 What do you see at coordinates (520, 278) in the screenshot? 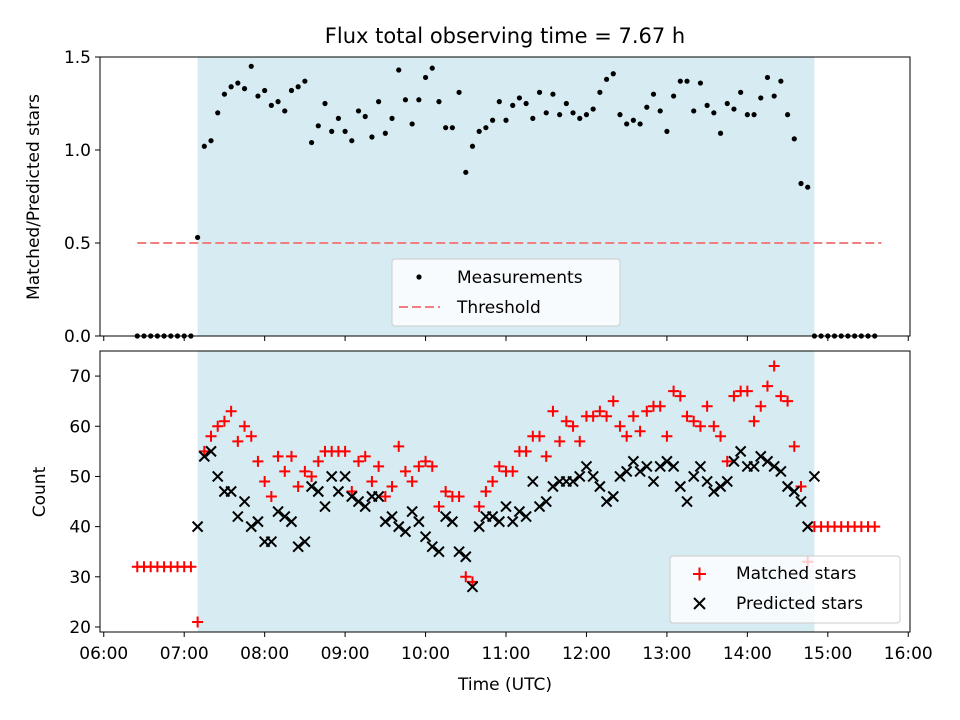
I see `legend-measurements-label: Measurements` at bounding box center [520, 278].